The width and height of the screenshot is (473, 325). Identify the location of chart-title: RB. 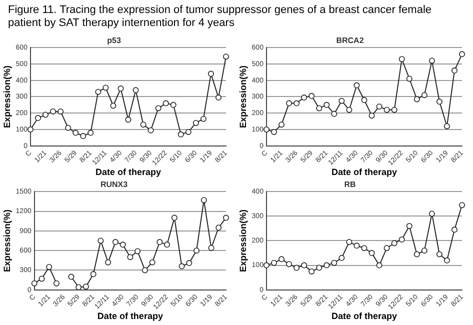
(350, 185).